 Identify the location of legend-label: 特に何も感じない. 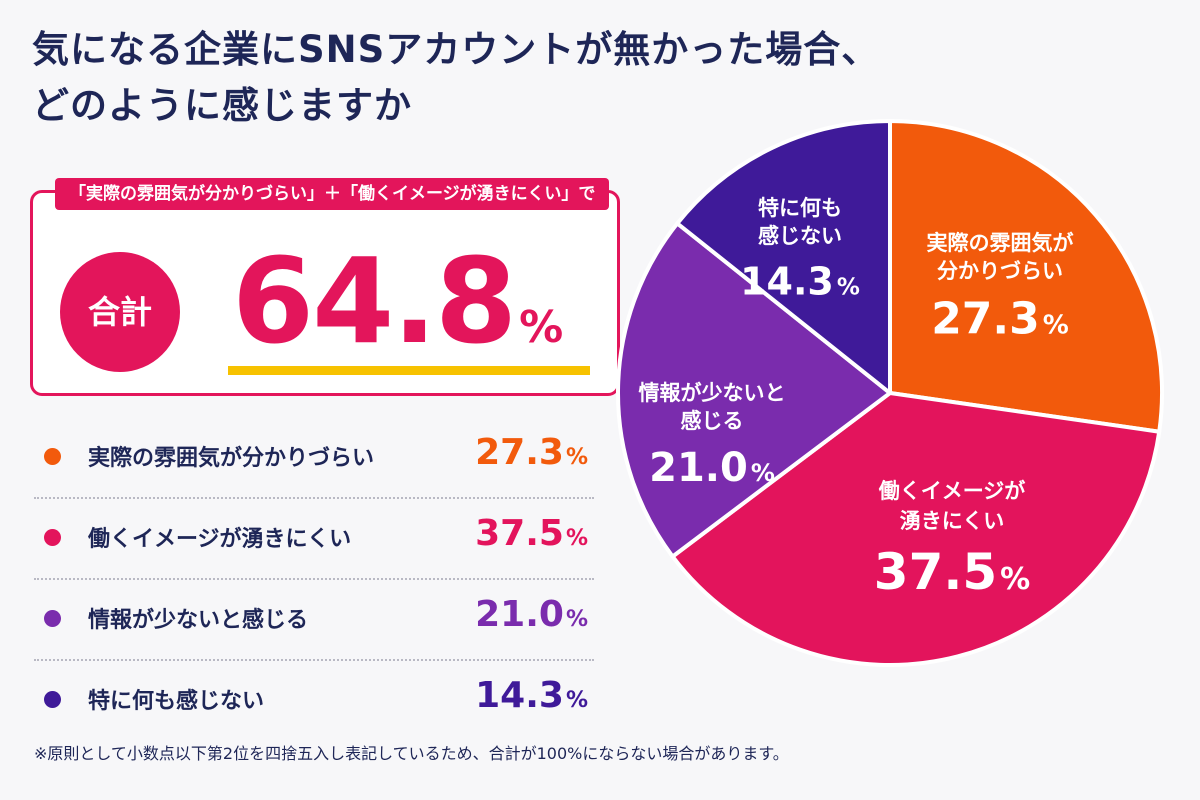
(176, 701).